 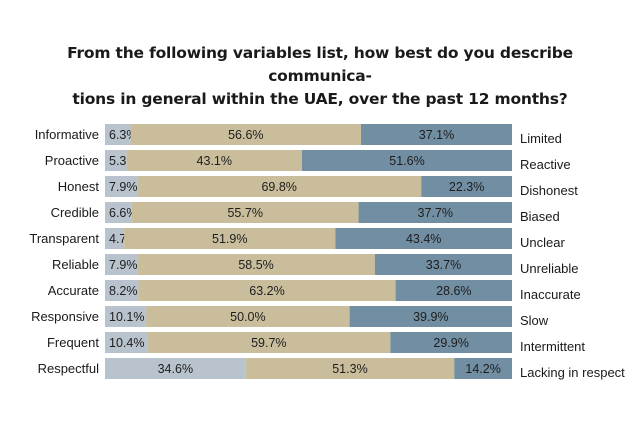 I want to click on data-label: 43.4%, so click(x=423, y=239).